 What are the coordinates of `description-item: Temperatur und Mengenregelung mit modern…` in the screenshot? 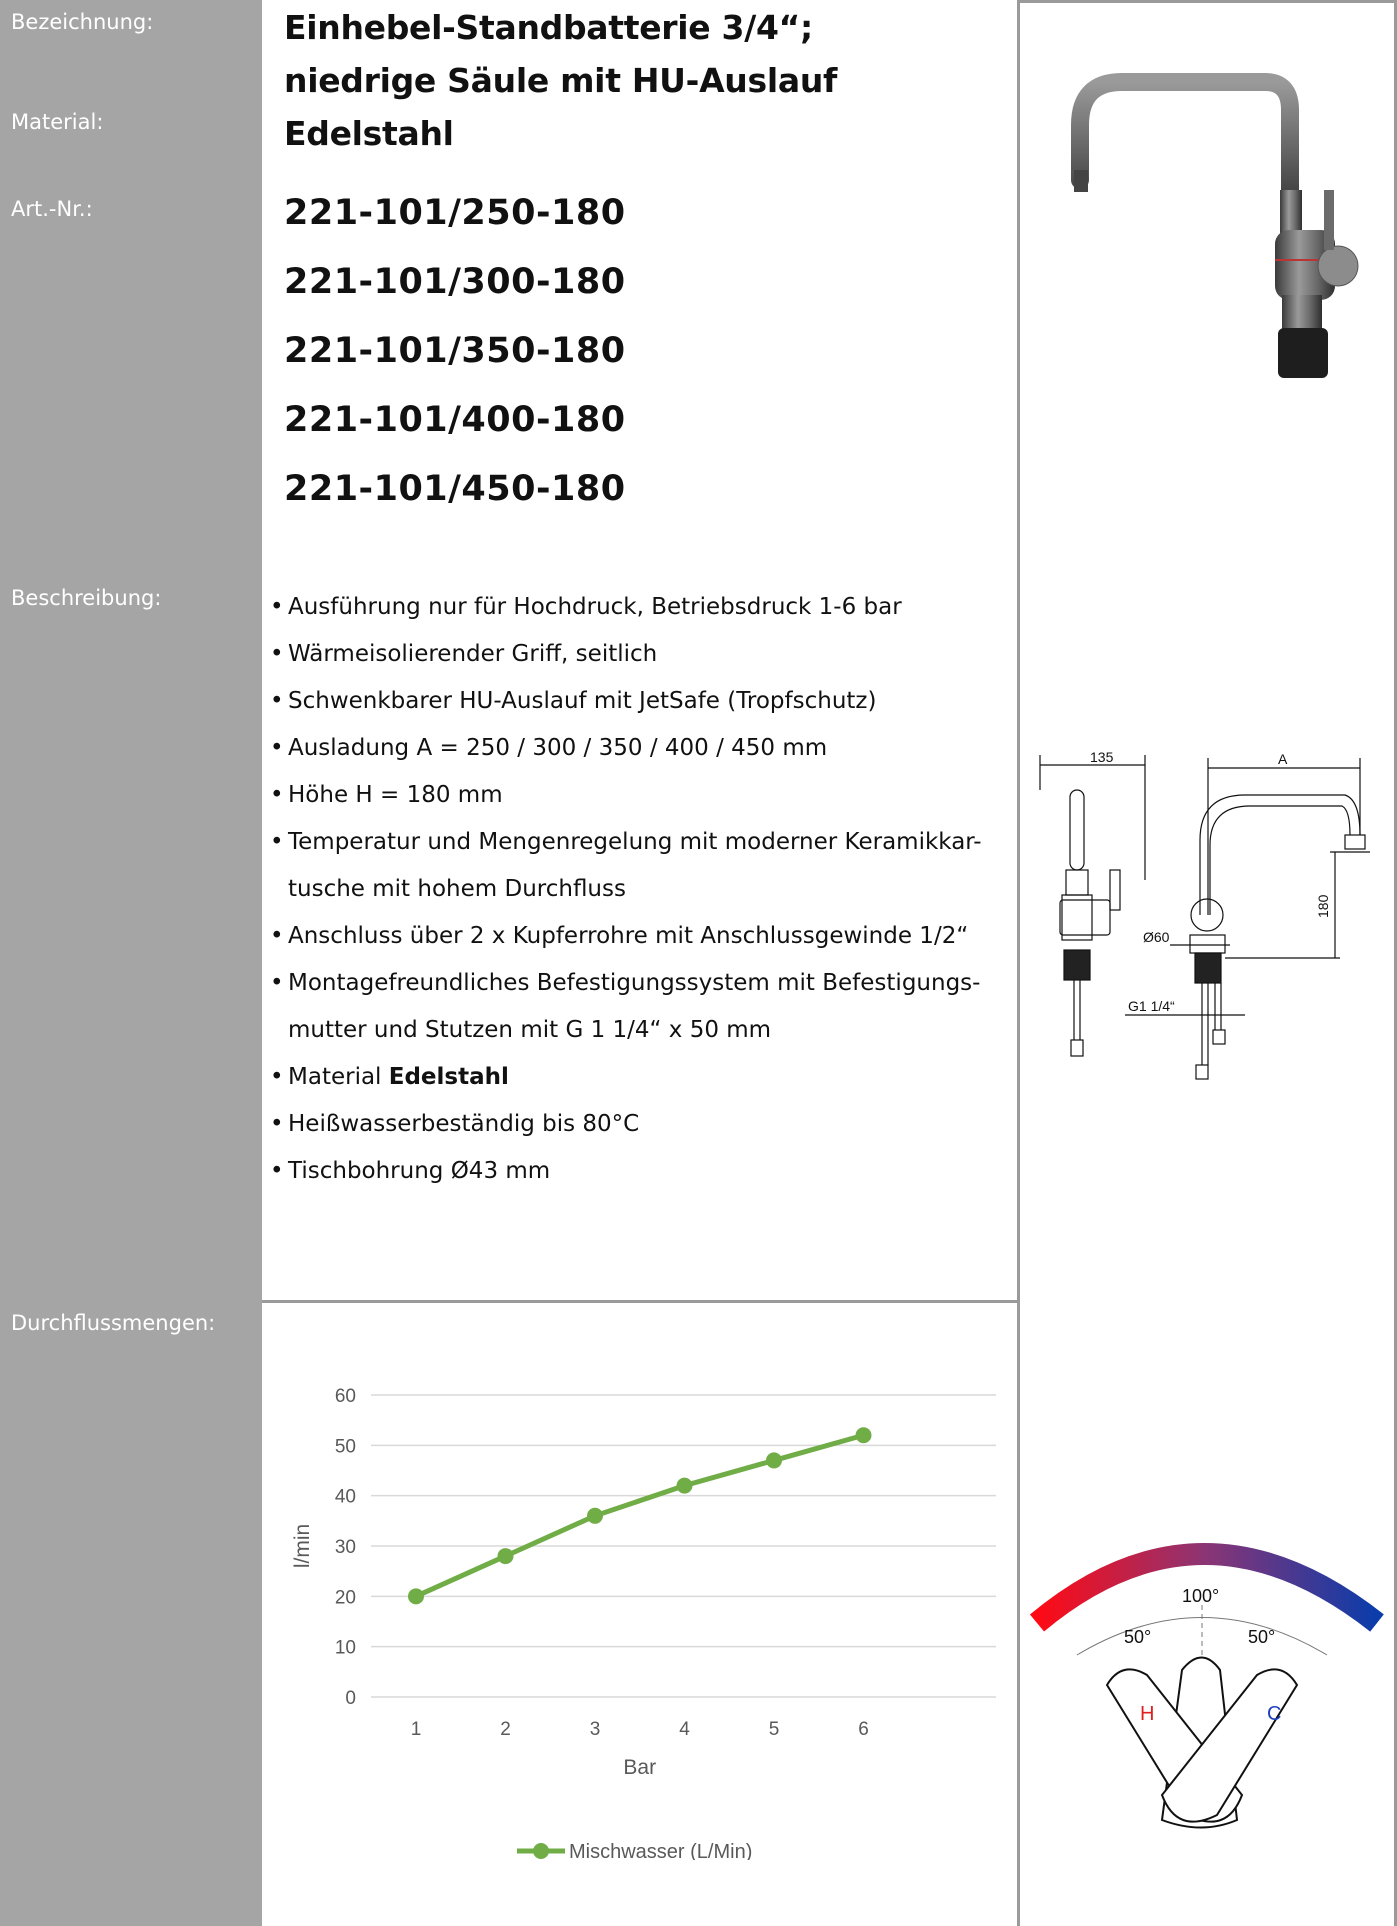 It's located at (638, 866).